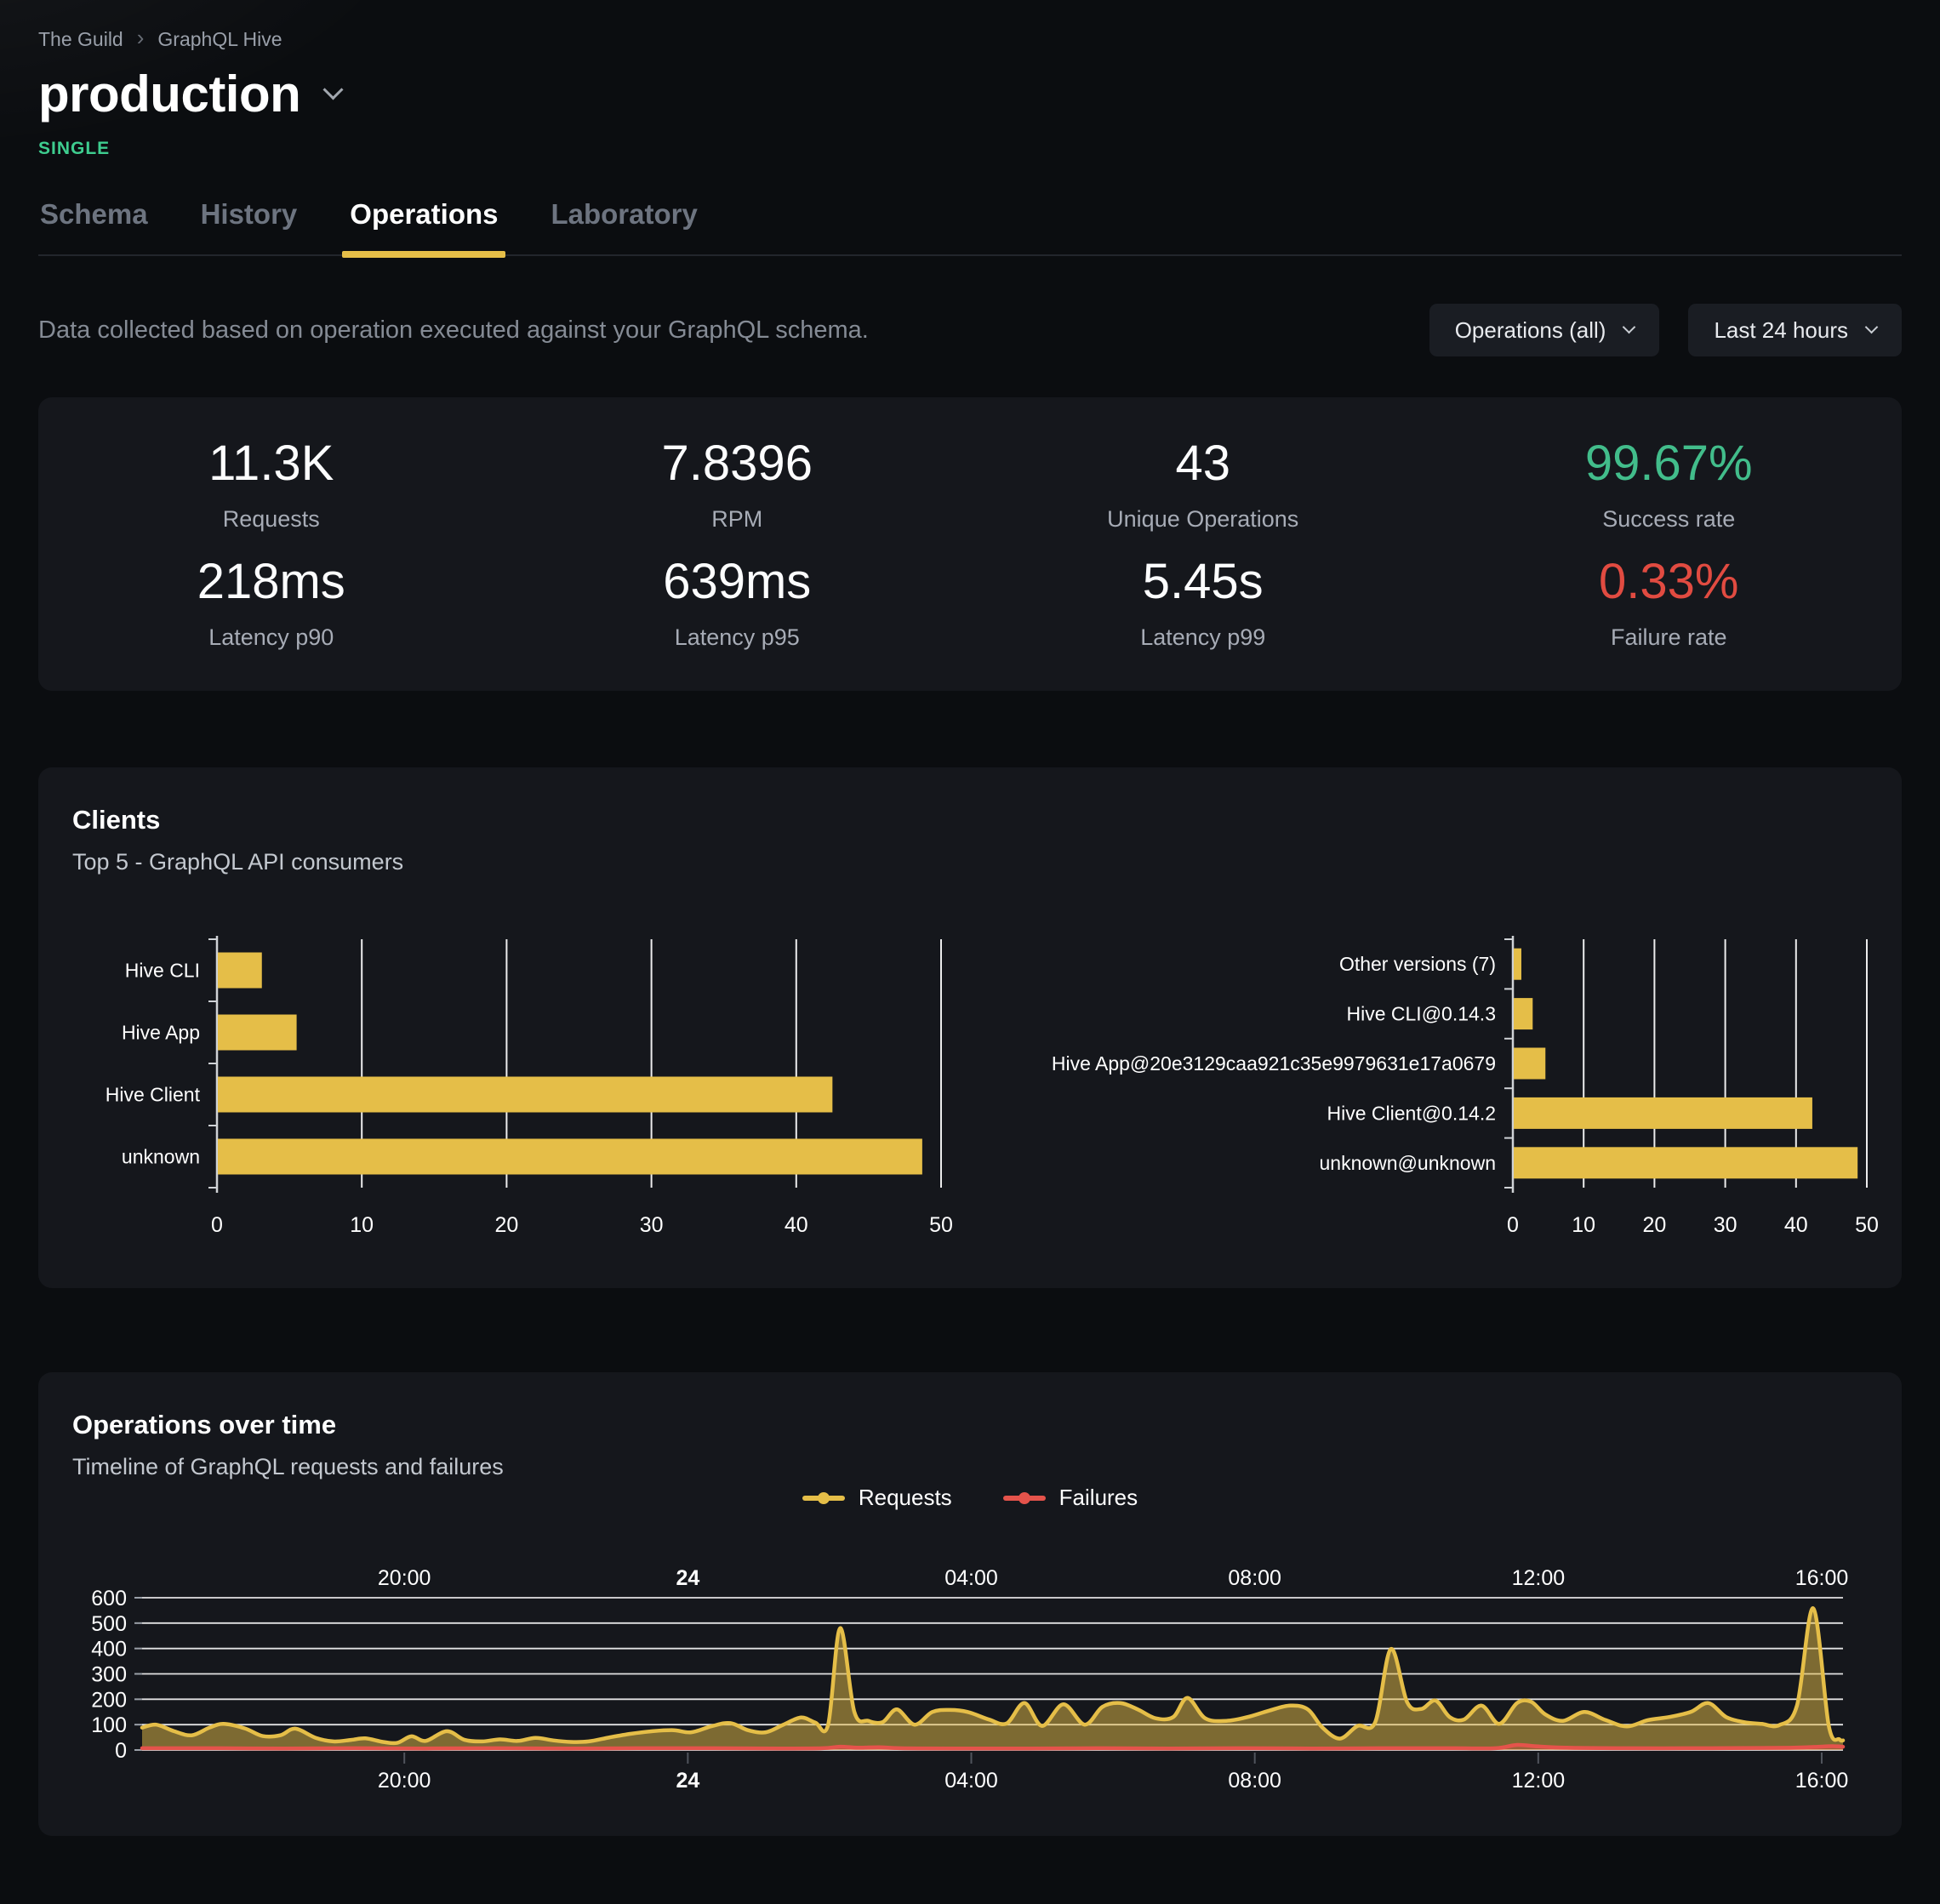 The height and width of the screenshot is (1904, 1940). I want to click on svg-text: 500, so click(109, 1624).